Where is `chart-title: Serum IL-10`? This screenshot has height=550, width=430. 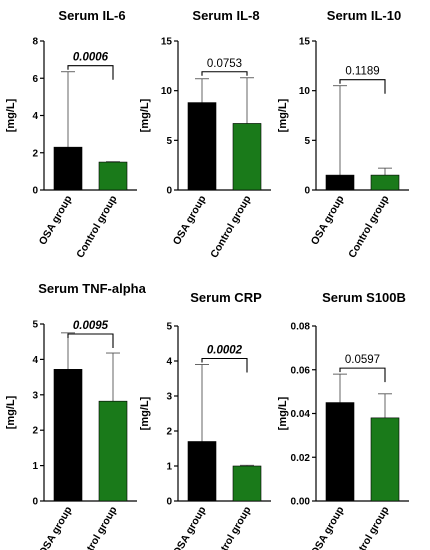 chart-title: Serum IL-10 is located at coordinates (364, 15).